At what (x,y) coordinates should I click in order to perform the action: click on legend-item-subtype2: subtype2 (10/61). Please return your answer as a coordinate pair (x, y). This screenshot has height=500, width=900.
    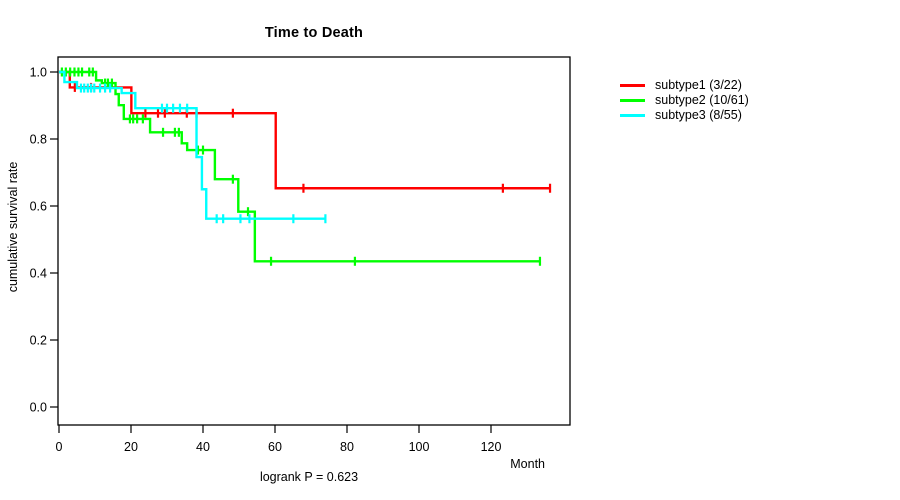
    Looking at the image, I should click on (684, 100).